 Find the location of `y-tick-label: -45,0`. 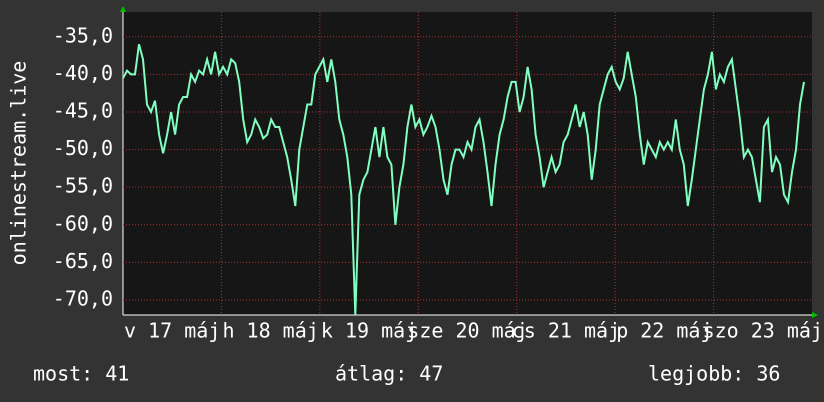

y-tick-label: -45,0 is located at coordinates (83, 110).